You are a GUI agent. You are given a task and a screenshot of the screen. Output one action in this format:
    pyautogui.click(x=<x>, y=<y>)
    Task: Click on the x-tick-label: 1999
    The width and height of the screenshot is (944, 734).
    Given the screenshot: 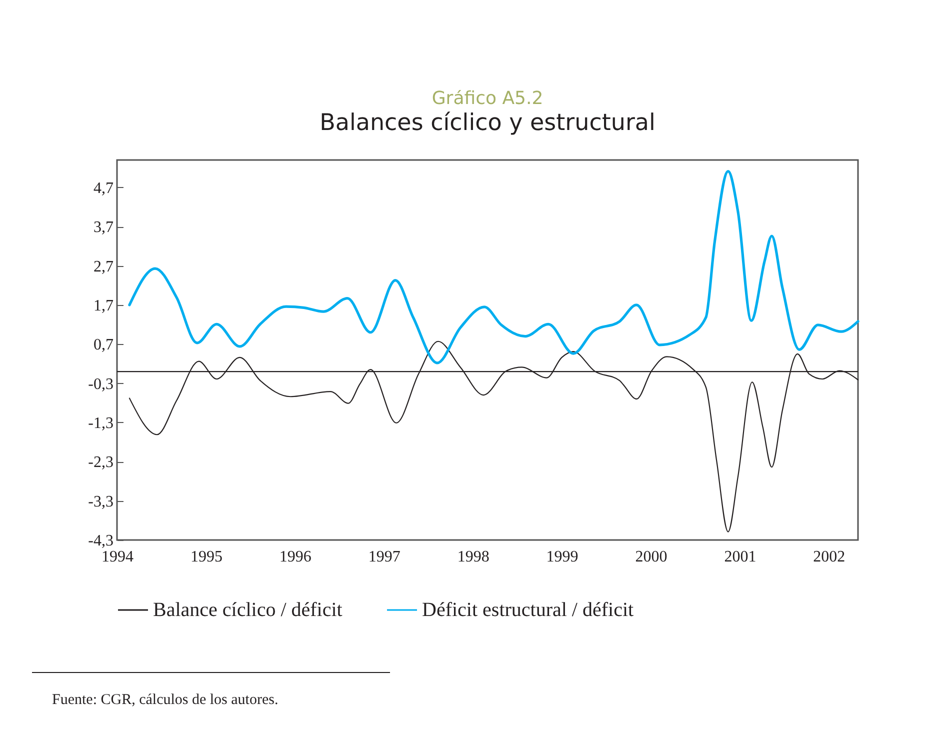 What is the action you would take?
    pyautogui.click(x=562, y=557)
    